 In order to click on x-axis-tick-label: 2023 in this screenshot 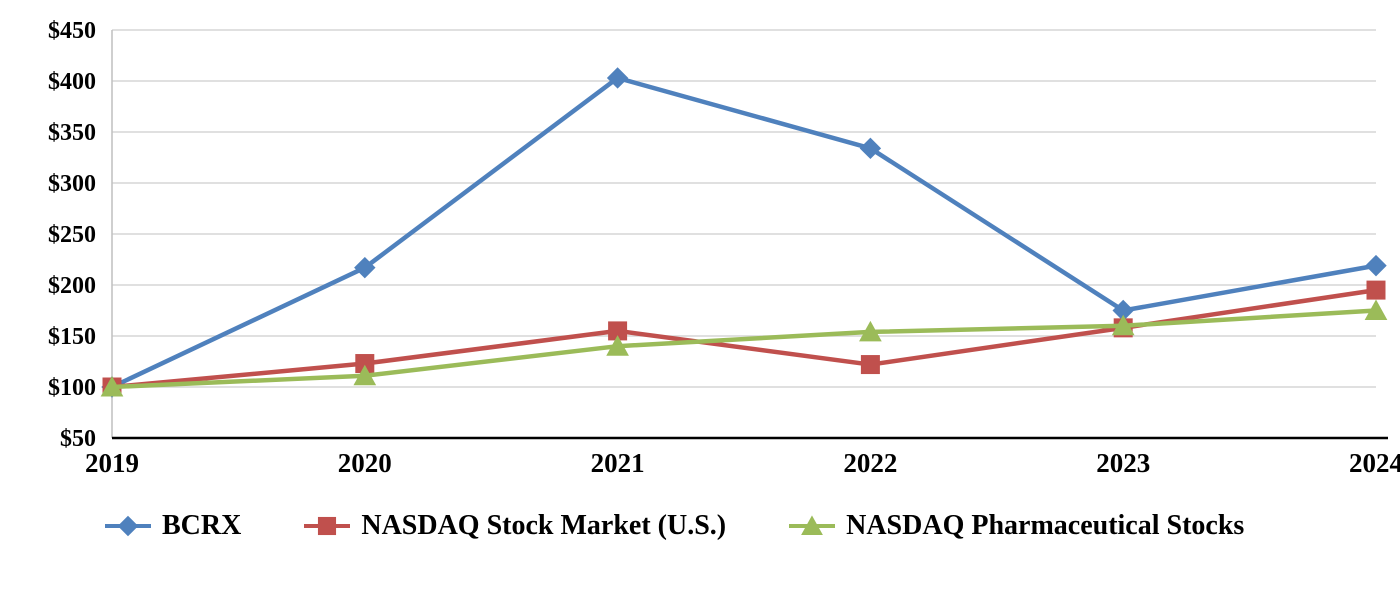, I will do `click(1123, 463)`.